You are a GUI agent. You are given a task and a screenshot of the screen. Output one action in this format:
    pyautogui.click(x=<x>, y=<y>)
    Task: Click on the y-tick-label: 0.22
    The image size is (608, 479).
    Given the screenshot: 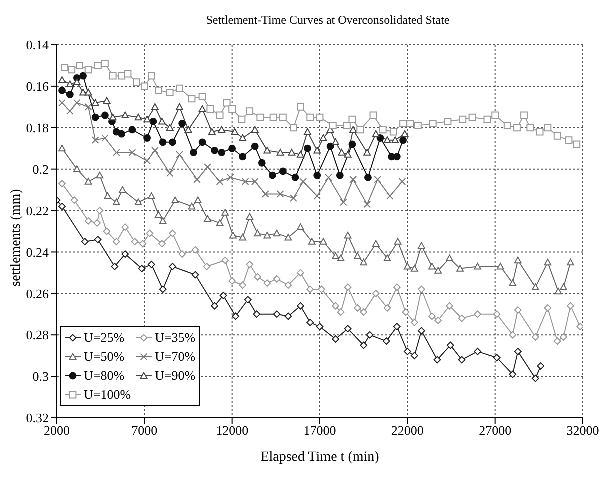 What is the action you would take?
    pyautogui.click(x=37, y=210)
    